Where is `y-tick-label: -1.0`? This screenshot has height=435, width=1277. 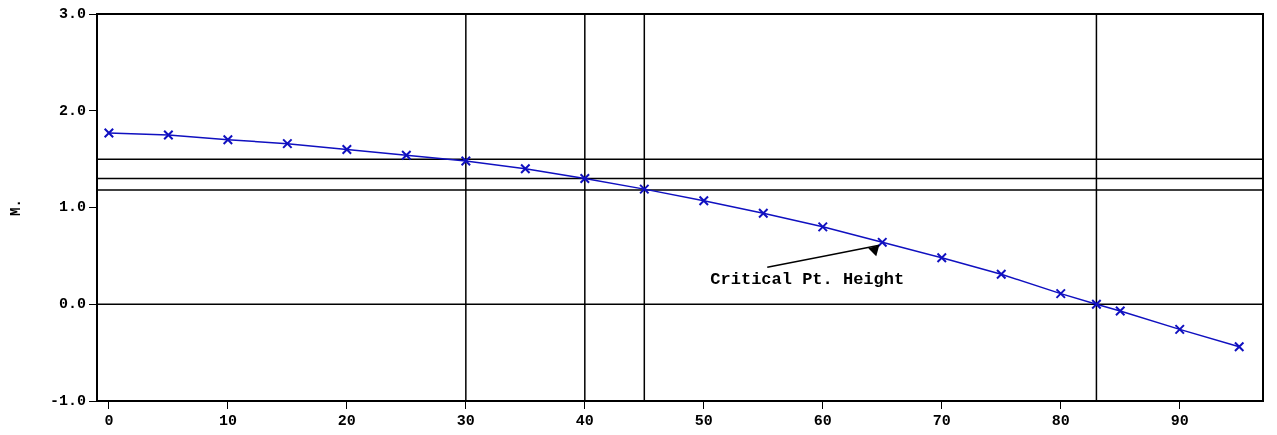
y-tick-label: -1.0 is located at coordinates (67, 401).